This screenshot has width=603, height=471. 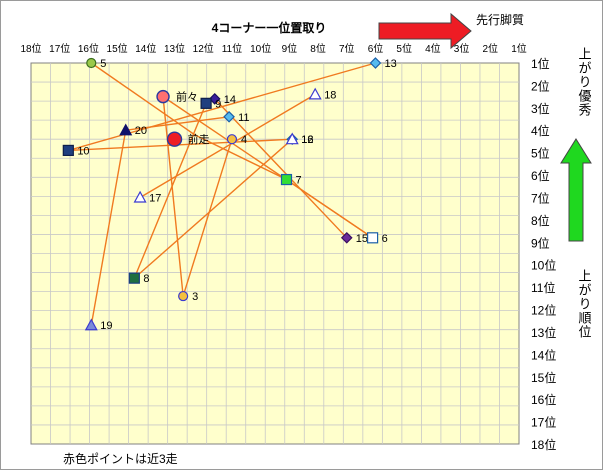 I want to click on x-tick-label: 16位, so click(x=88, y=48).